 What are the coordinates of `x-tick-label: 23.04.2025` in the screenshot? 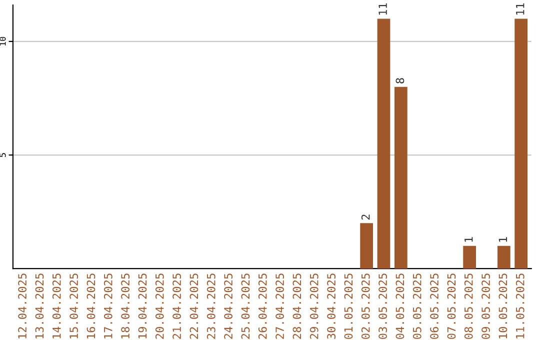 It's located at (211, 306).